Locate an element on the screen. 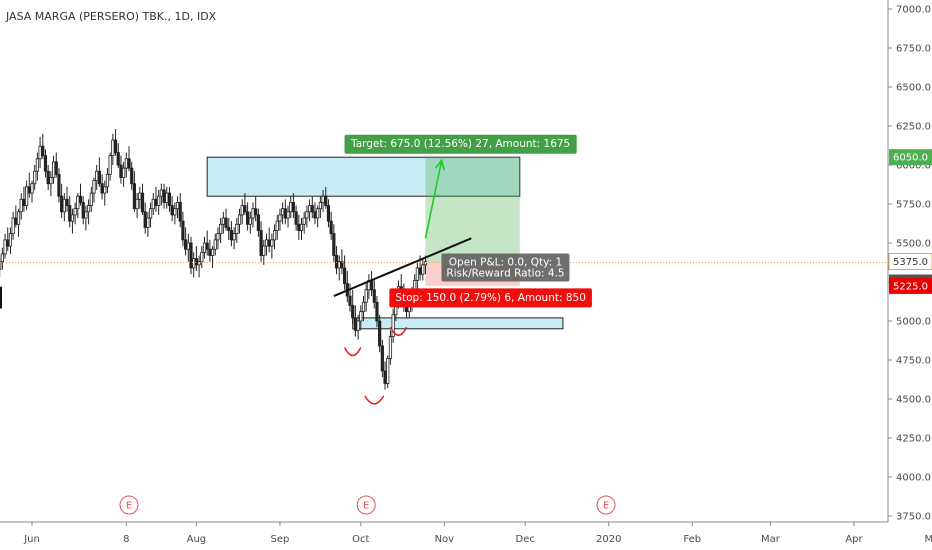 The width and height of the screenshot is (932, 550). time-tick-label: Oct is located at coordinates (360, 539).